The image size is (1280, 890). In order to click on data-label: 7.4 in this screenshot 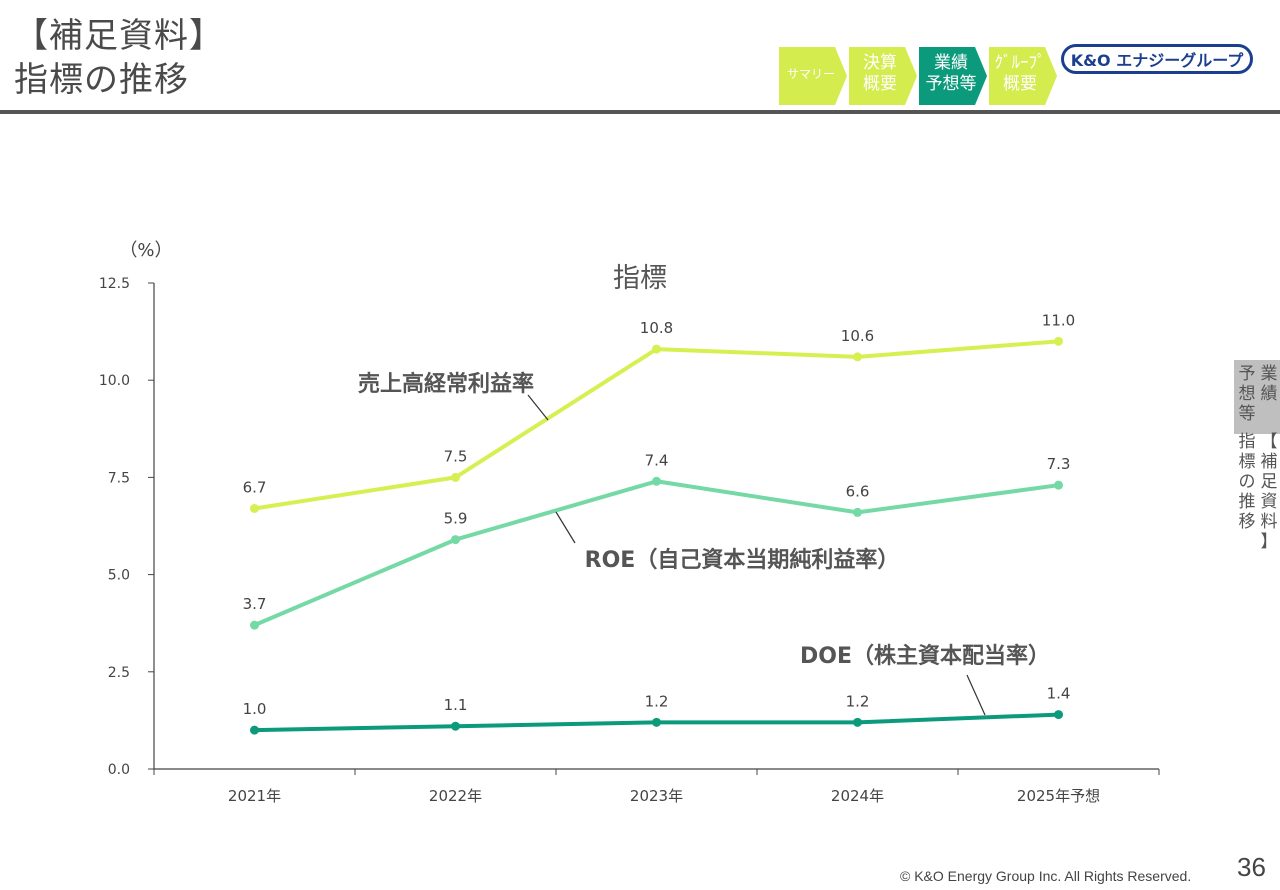, I will do `click(657, 460)`.